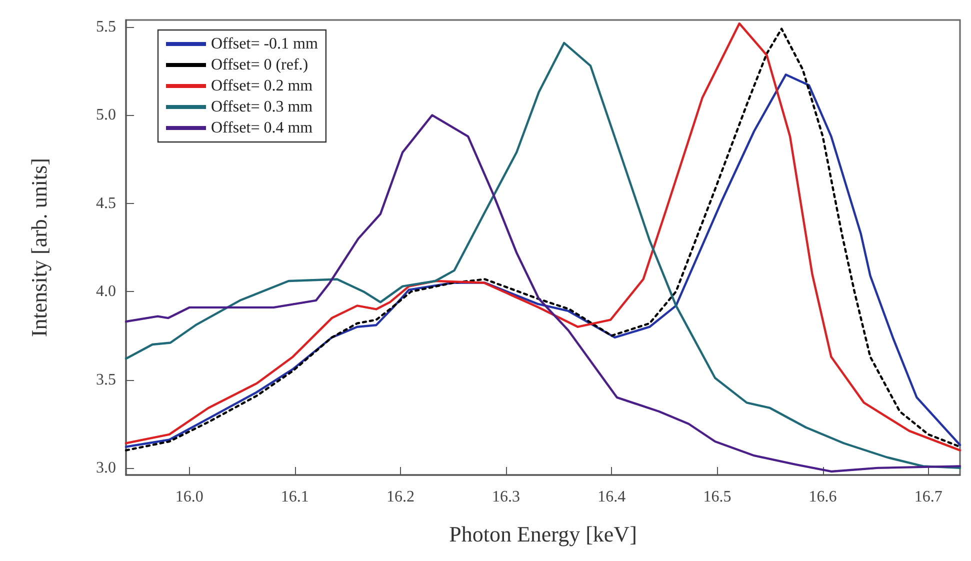 The width and height of the screenshot is (971, 561). Describe the element at coordinates (106, 467) in the screenshot. I see `y-tick-label: 3.0` at that location.